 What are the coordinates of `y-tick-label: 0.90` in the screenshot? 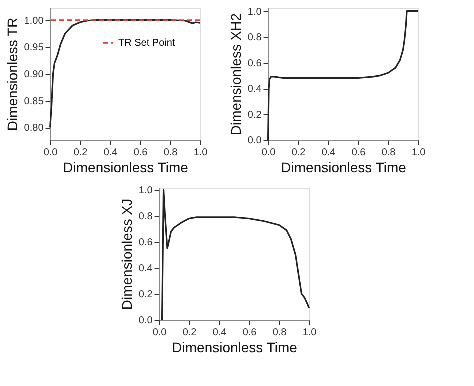 It's located at (34, 75).